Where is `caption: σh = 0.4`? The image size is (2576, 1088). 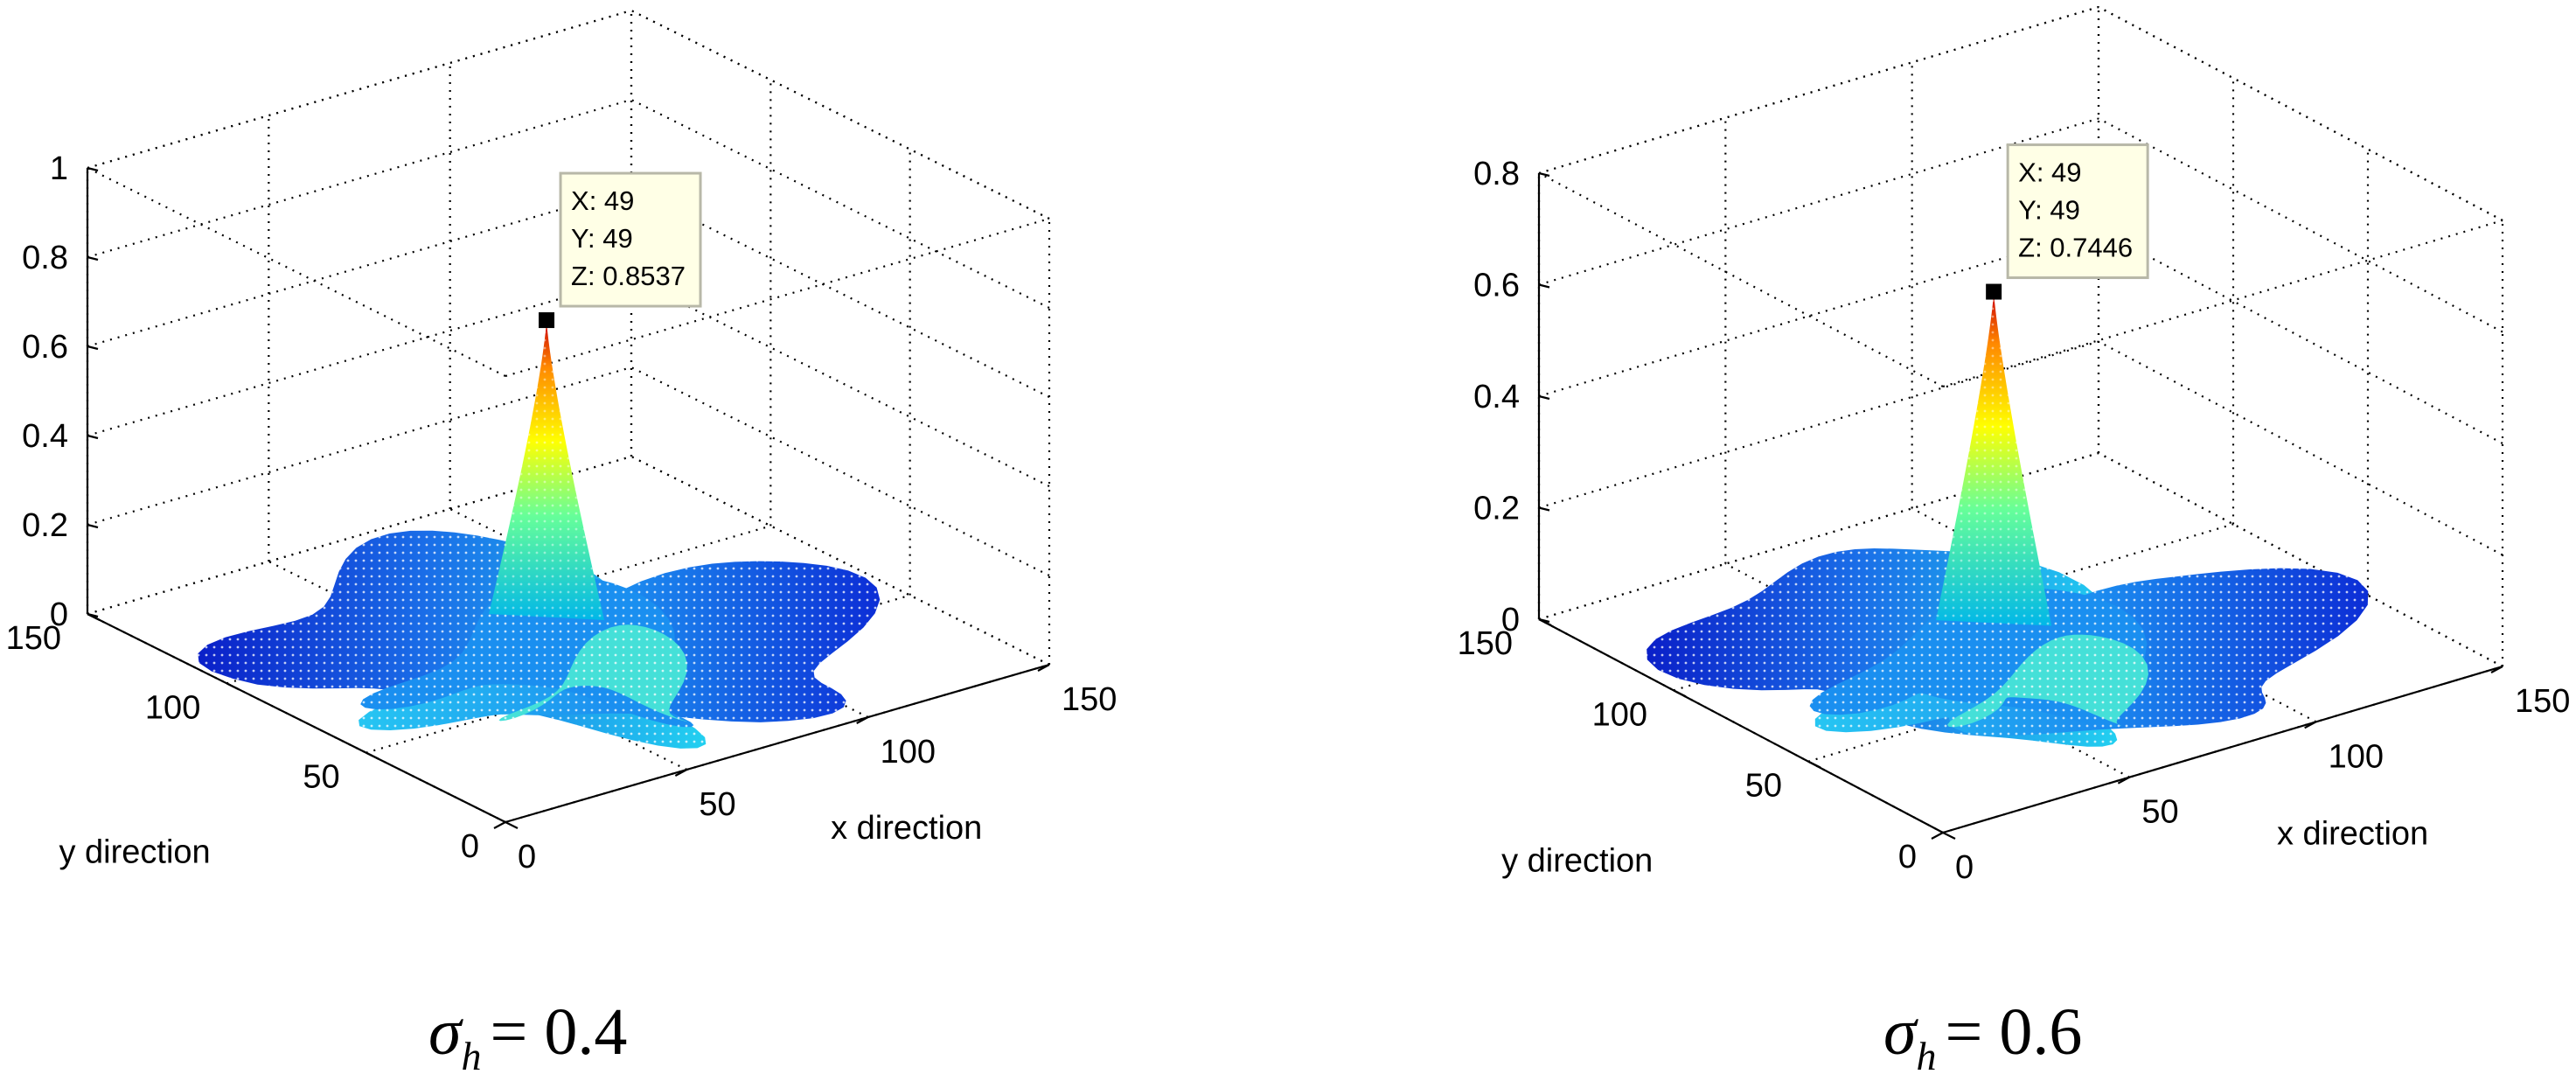
caption: σh = 0.4 is located at coordinates (527, 1036).